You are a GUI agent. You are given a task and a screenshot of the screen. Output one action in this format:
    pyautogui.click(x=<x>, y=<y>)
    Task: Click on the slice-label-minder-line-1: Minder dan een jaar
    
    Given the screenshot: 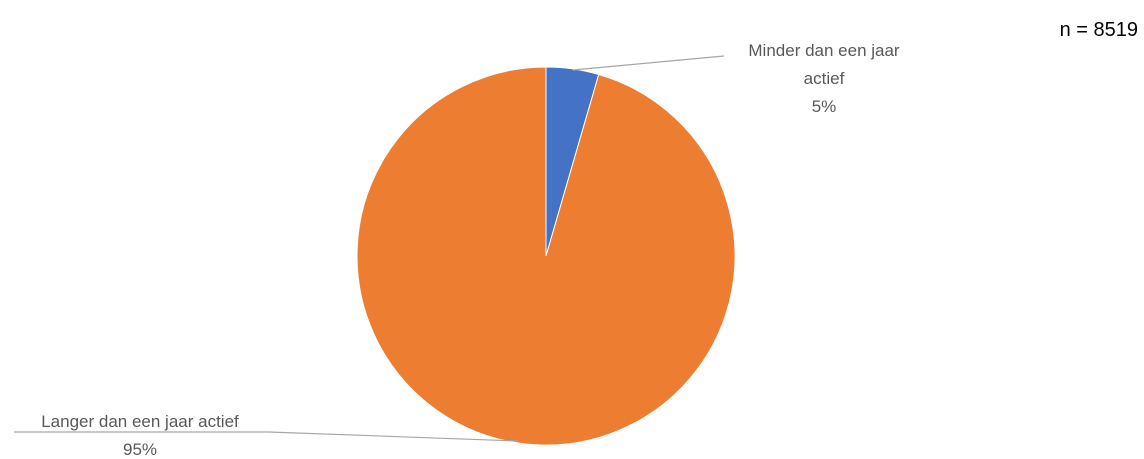 What is the action you would take?
    pyautogui.click(x=824, y=50)
    